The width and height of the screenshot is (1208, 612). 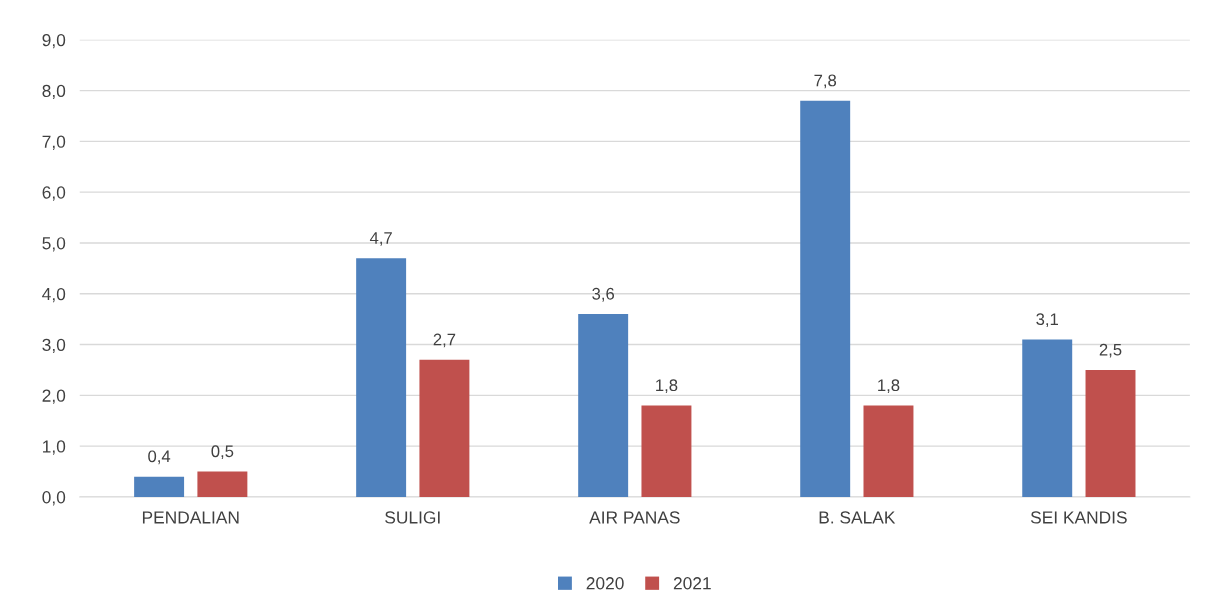 What do you see at coordinates (54, 92) in the screenshot?
I see `y-tick-label: 8,0` at bounding box center [54, 92].